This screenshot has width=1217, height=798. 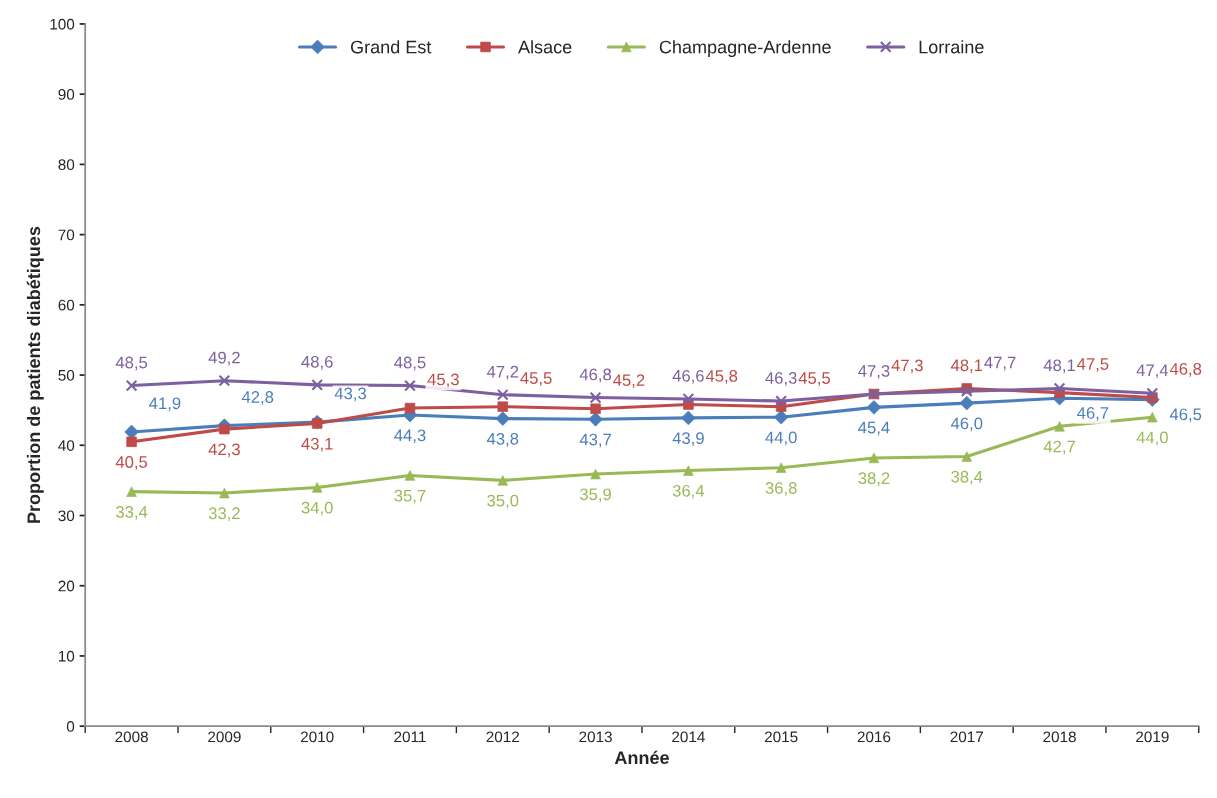 I want to click on data-label: 36,8, so click(x=781, y=489).